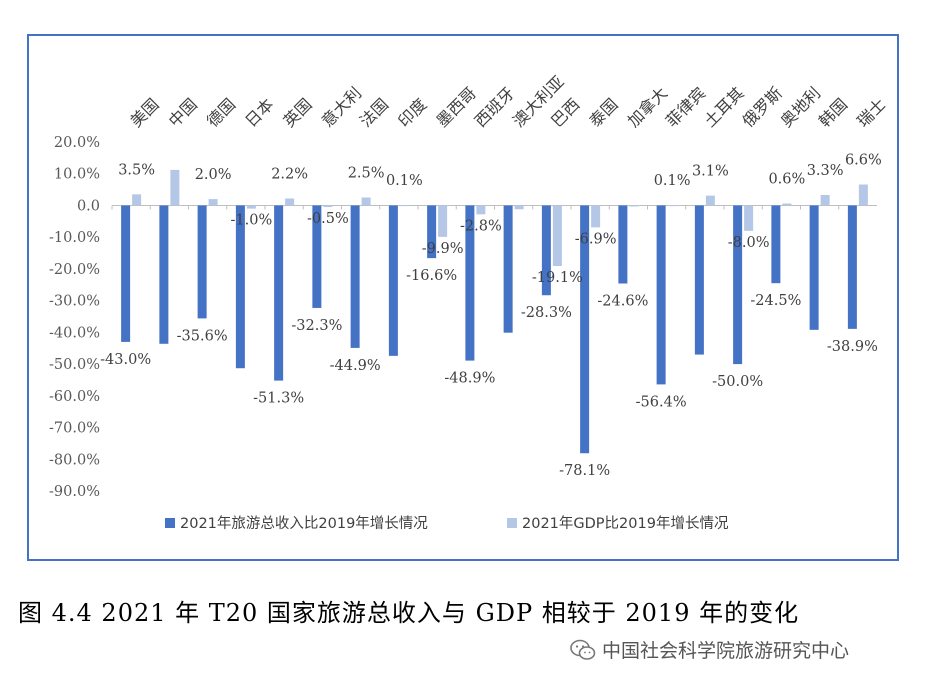 The width and height of the screenshot is (930, 690). What do you see at coordinates (825, 171) in the screenshot?
I see `gdp-data-label: 3.3%` at bounding box center [825, 171].